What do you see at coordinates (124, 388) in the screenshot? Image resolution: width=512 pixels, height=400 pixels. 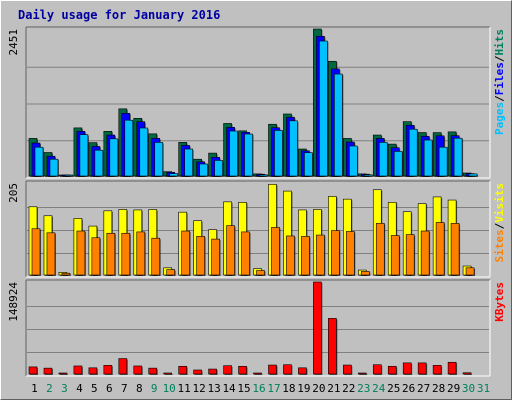 I see `day-label-7: 7` at bounding box center [124, 388].